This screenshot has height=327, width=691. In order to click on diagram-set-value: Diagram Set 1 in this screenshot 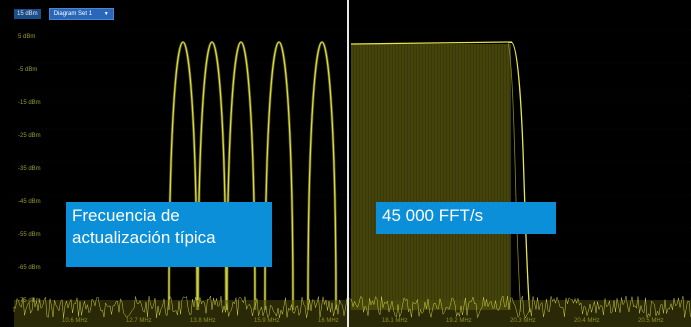, I will do `click(73, 14)`.